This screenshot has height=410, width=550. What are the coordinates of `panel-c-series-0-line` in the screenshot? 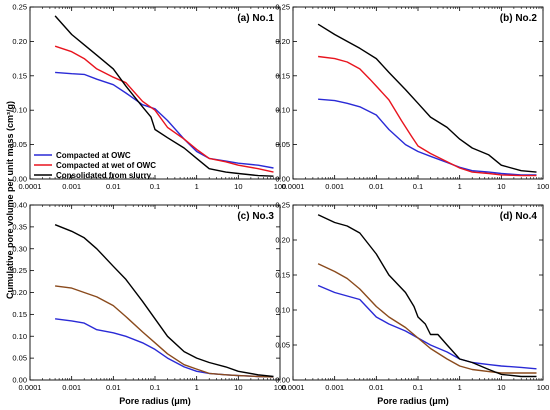 It's located at (164, 348).